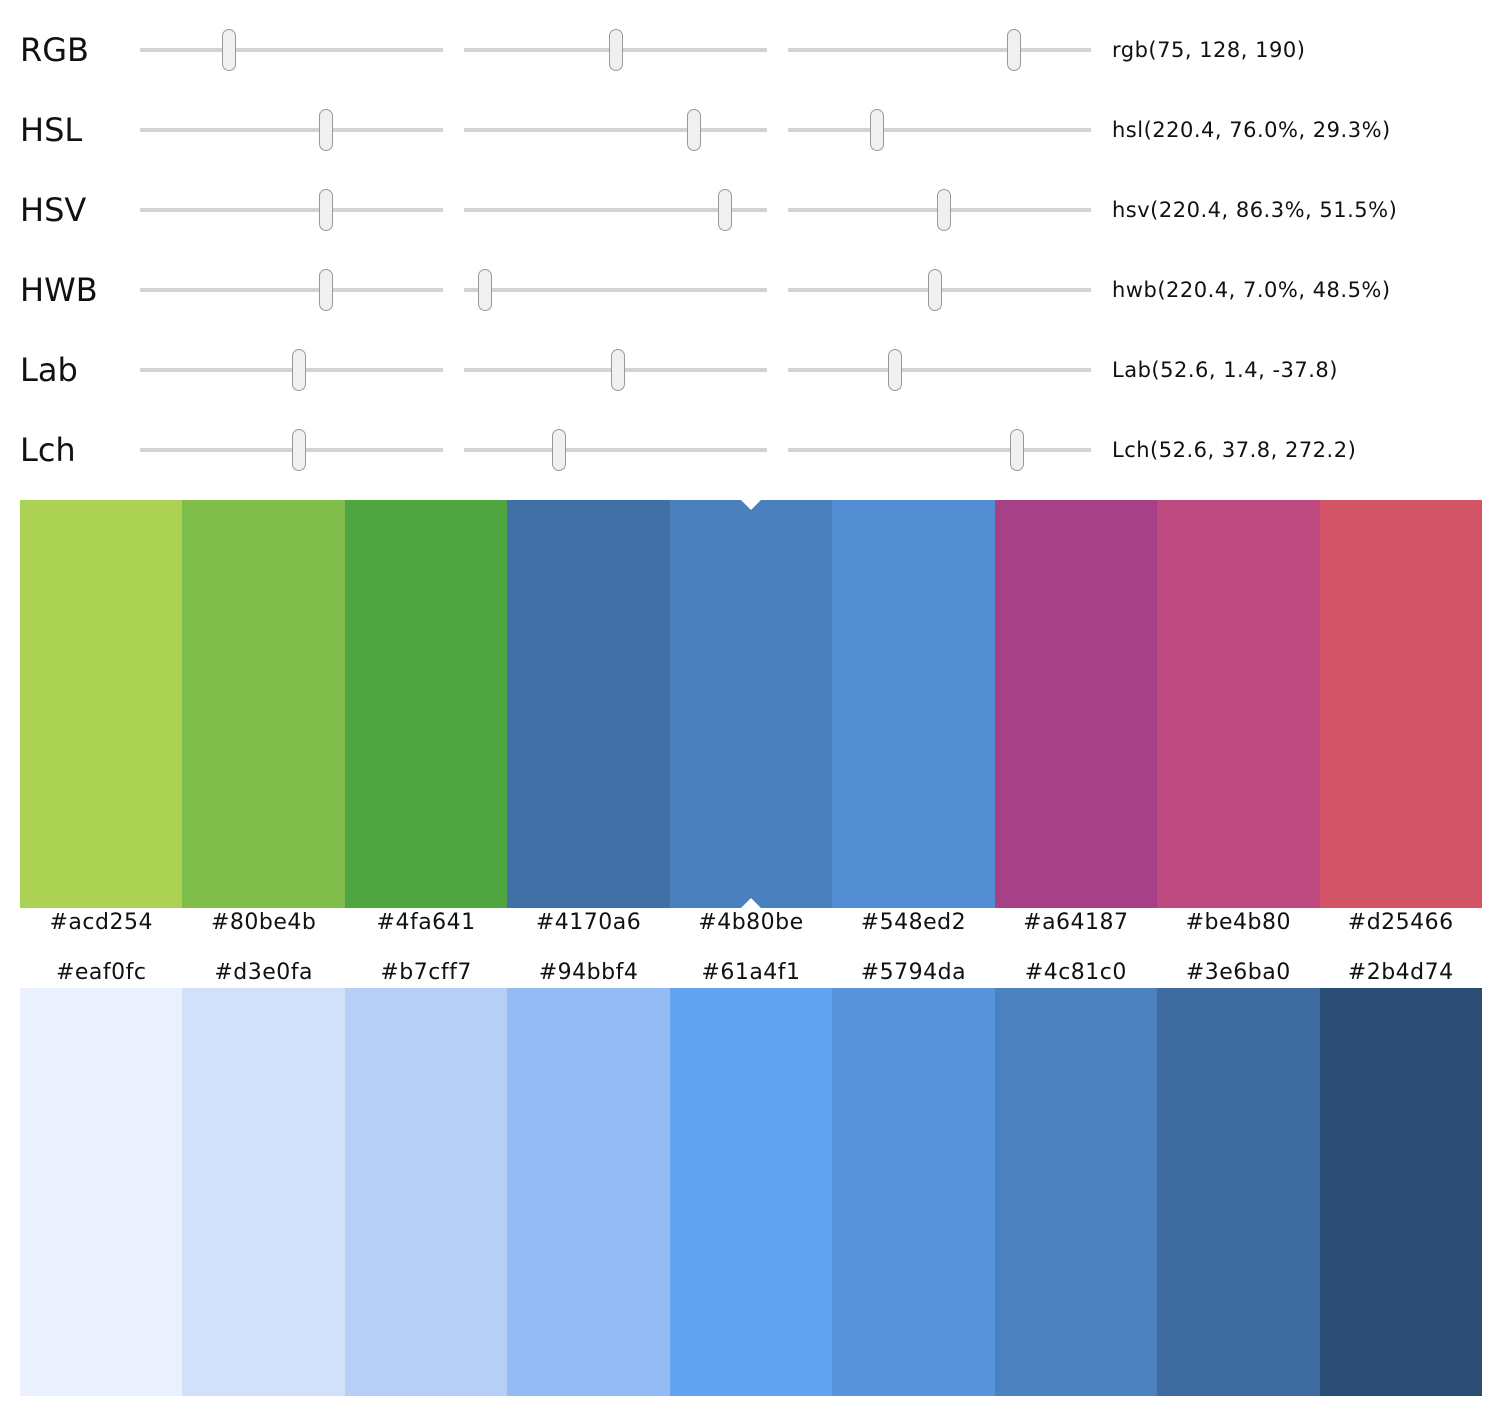 The height and width of the screenshot is (1415, 1501). Describe the element at coordinates (53, 210) in the screenshot. I see `model-label: HSV` at that location.